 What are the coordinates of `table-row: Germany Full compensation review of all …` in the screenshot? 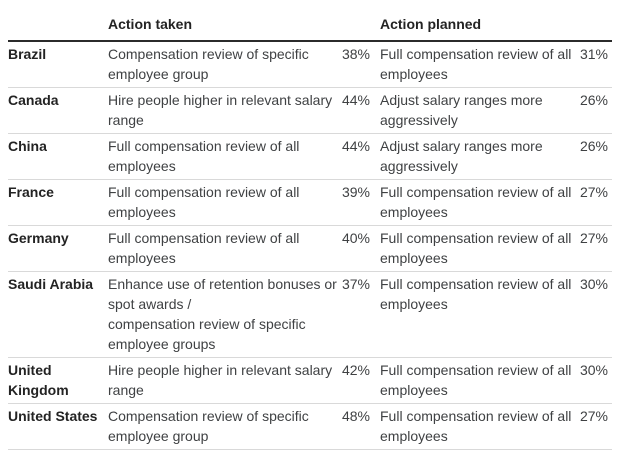 It's located at (310, 249).